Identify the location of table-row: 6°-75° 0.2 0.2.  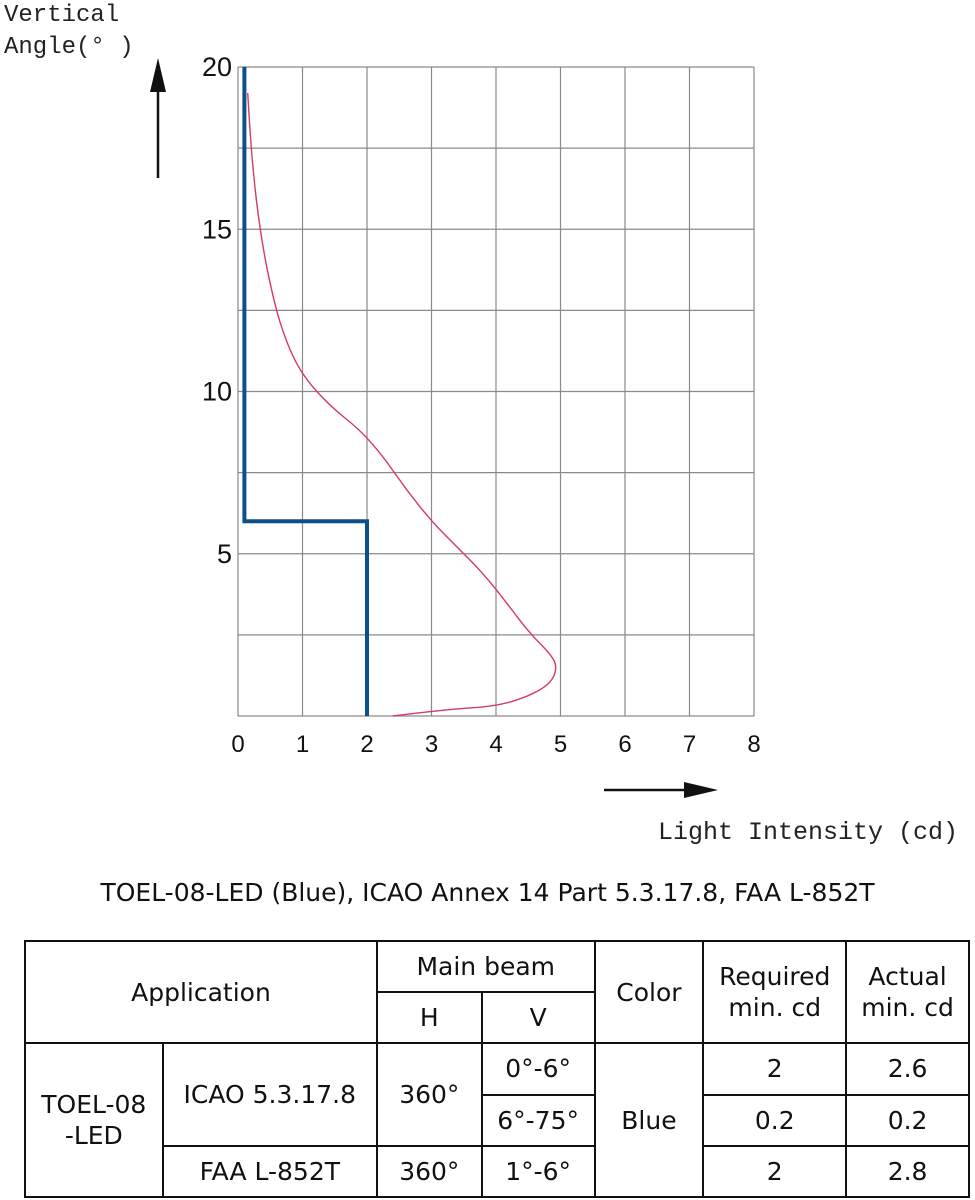
(497, 1120).